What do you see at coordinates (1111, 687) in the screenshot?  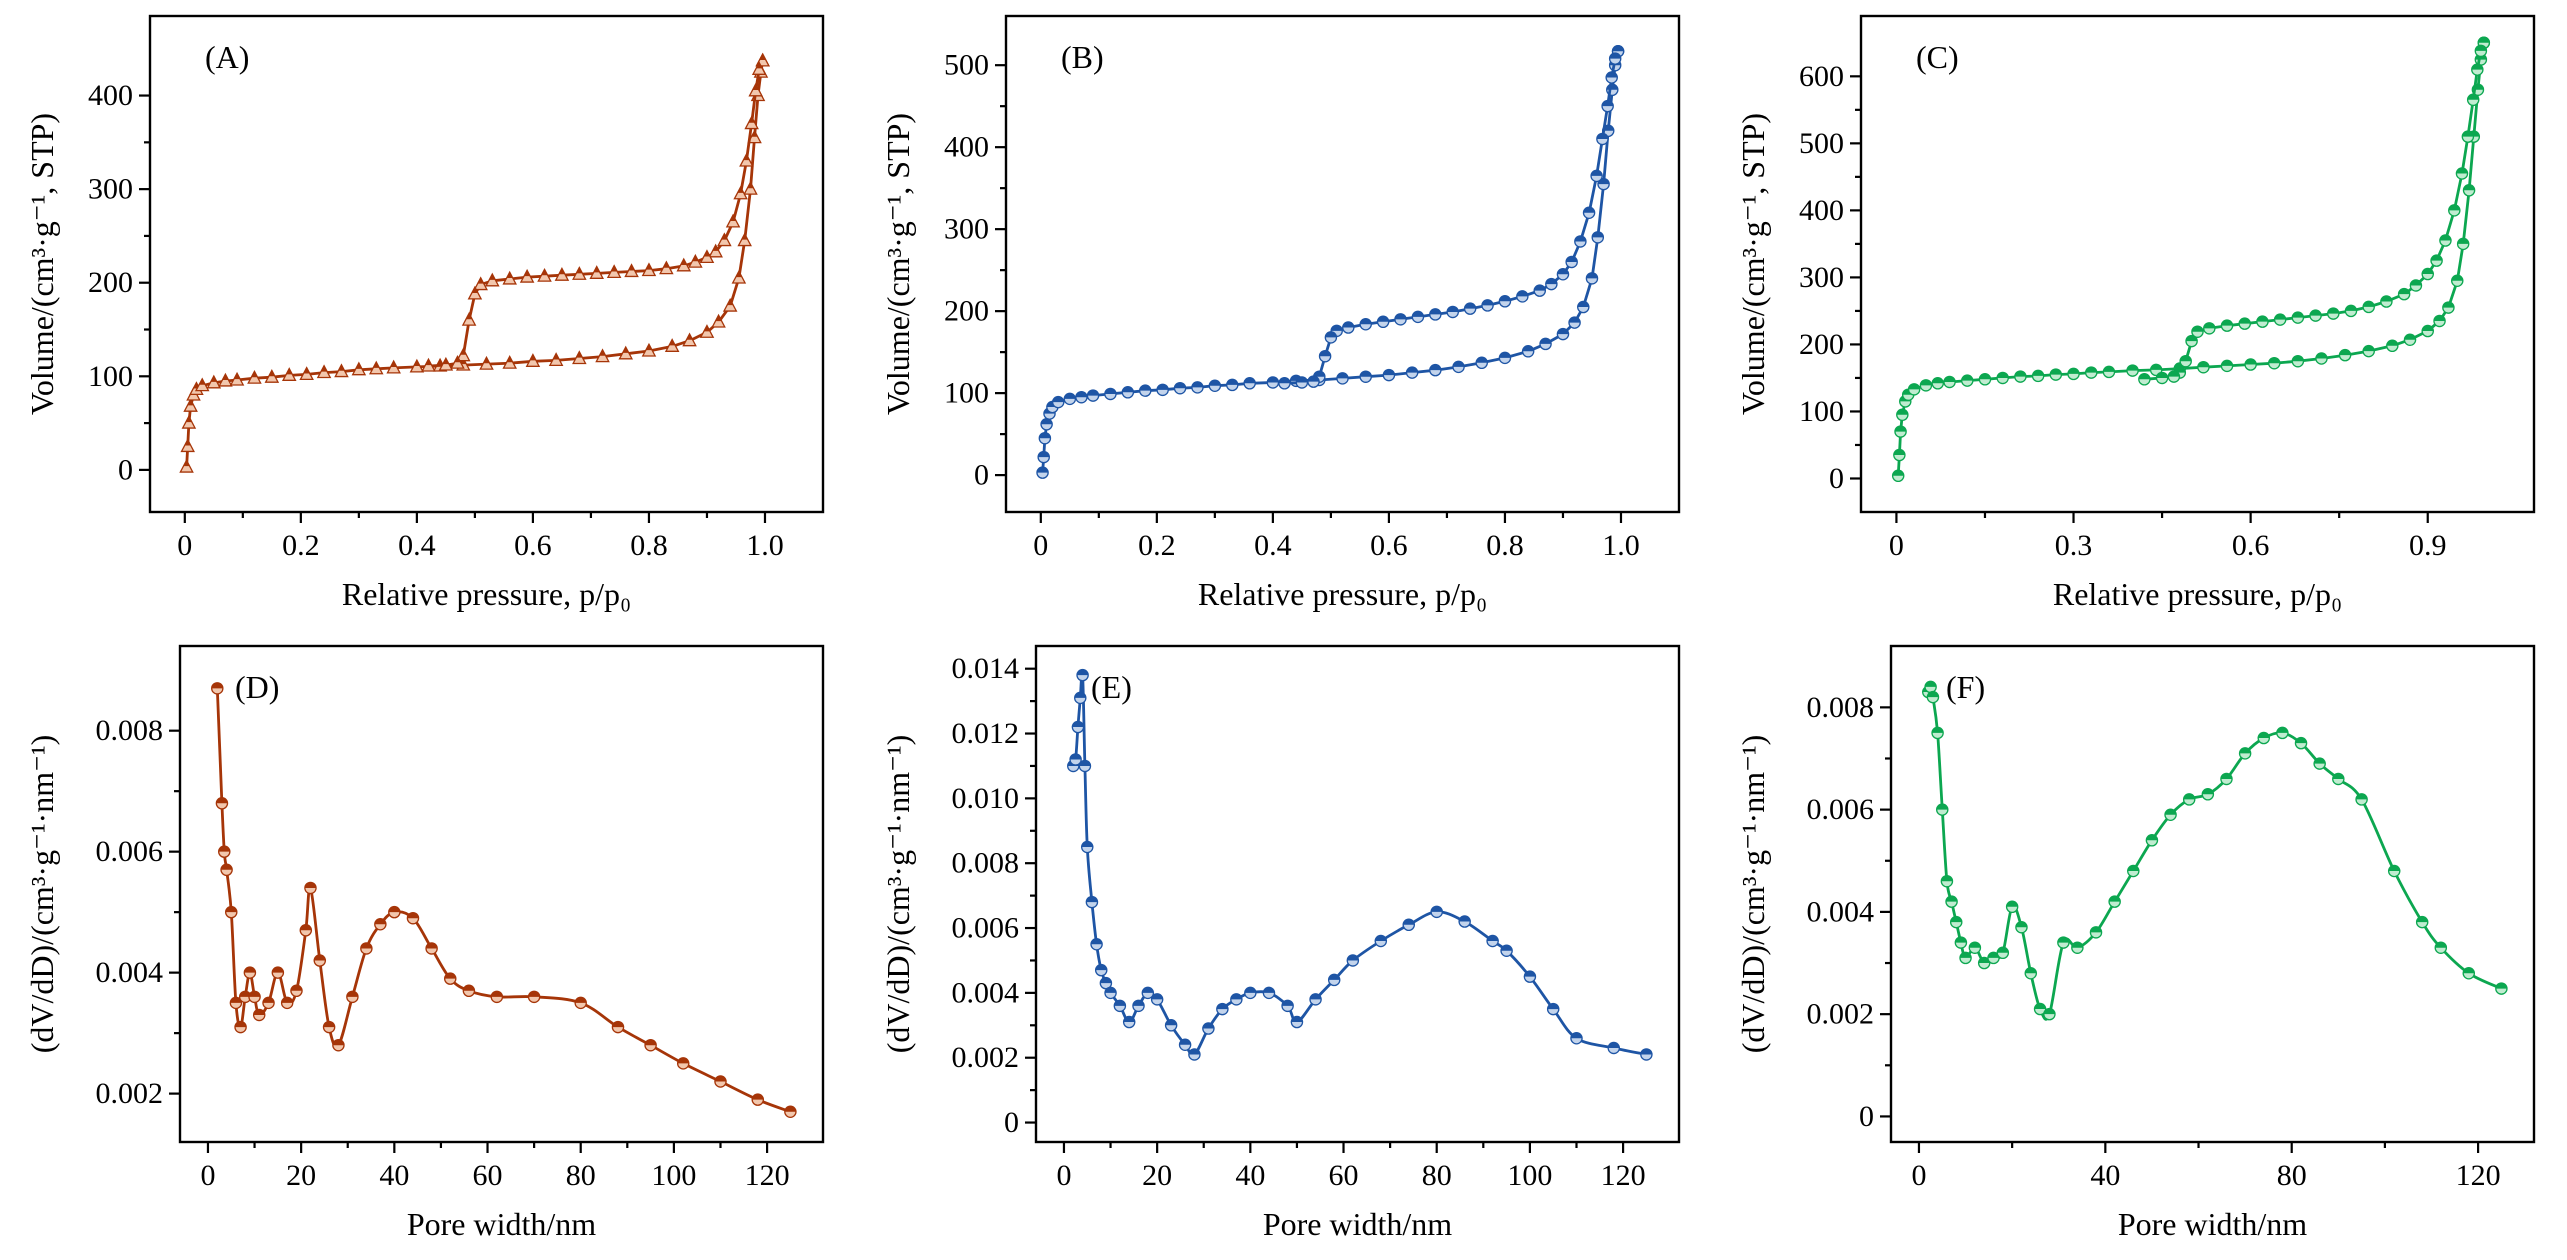 I see `panel-label: (E)` at bounding box center [1111, 687].